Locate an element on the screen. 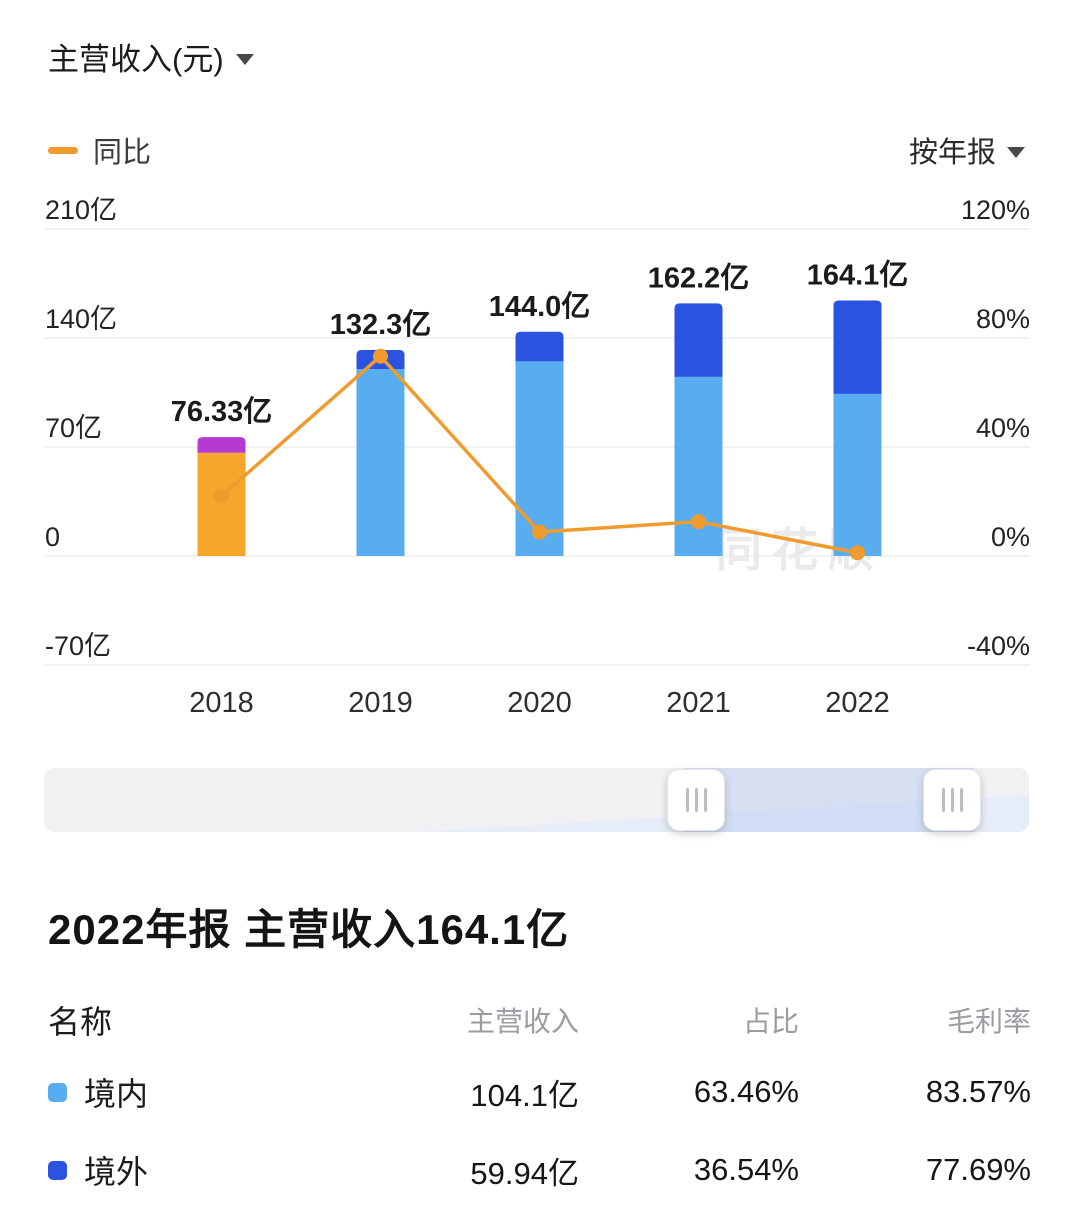 The height and width of the screenshot is (1210, 1073). range-handle-right is located at coordinates (952, 800).